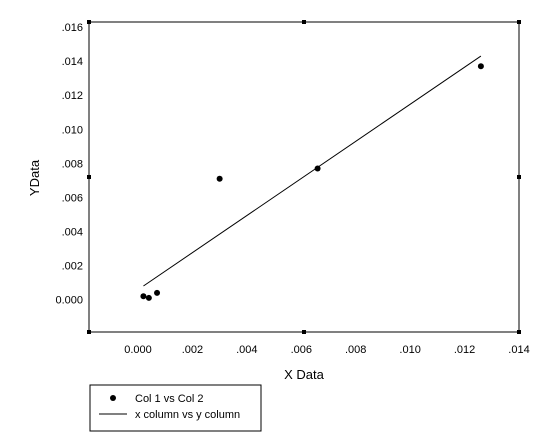 Image resolution: width=549 pixels, height=438 pixels. What do you see at coordinates (72, 62) in the screenshot?
I see `y-tick-label: .014` at bounding box center [72, 62].